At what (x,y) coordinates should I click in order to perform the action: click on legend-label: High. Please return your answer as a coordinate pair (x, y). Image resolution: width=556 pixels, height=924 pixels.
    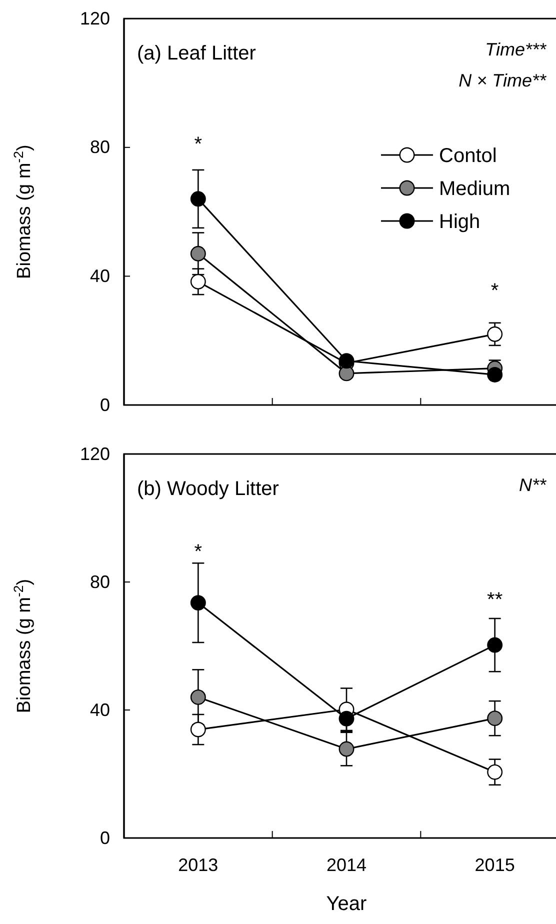
    Looking at the image, I should click on (459, 222).